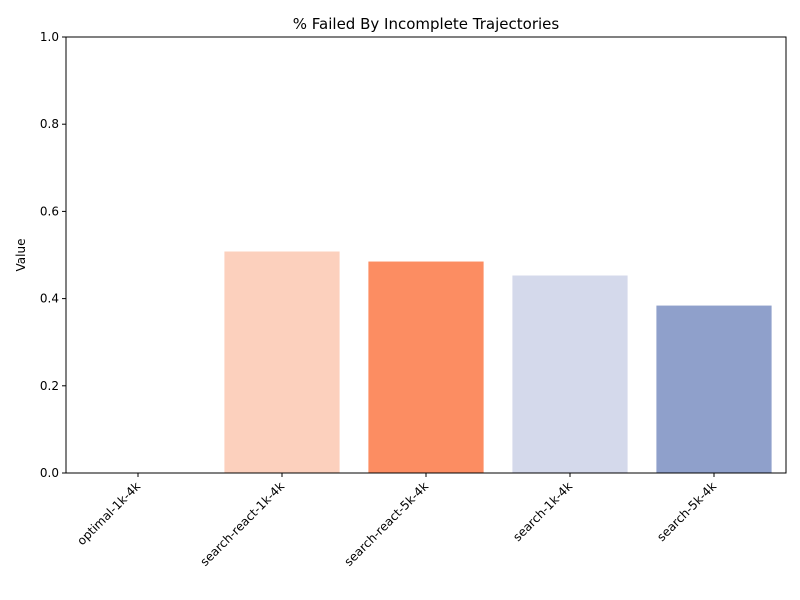 This screenshot has width=800, height=600. I want to click on x-tick-label: optimal-1k-4k, so click(108, 513).